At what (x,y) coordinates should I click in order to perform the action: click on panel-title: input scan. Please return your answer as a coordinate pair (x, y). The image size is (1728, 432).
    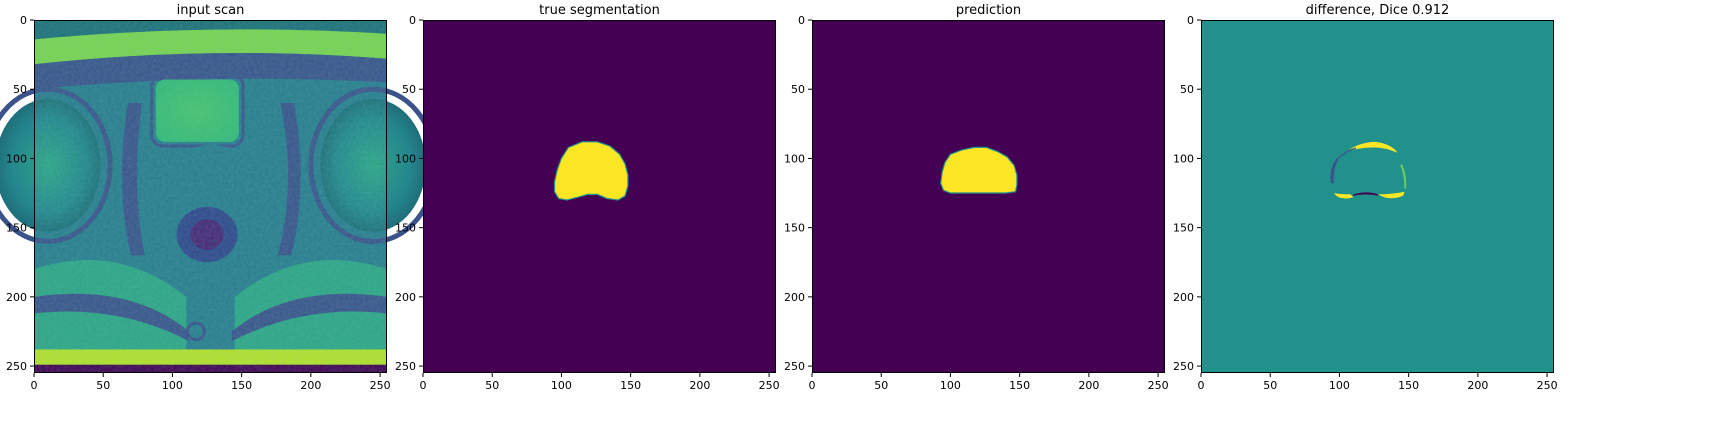
    Looking at the image, I should click on (211, 10).